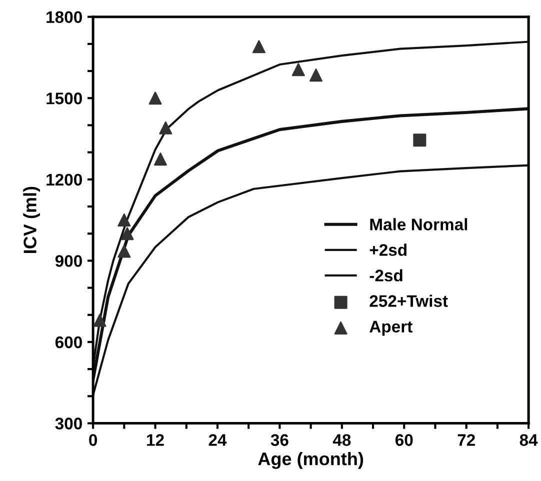 This screenshot has width=541, height=481. What do you see at coordinates (64, 180) in the screenshot?
I see `y-tick-label: 1200` at bounding box center [64, 180].